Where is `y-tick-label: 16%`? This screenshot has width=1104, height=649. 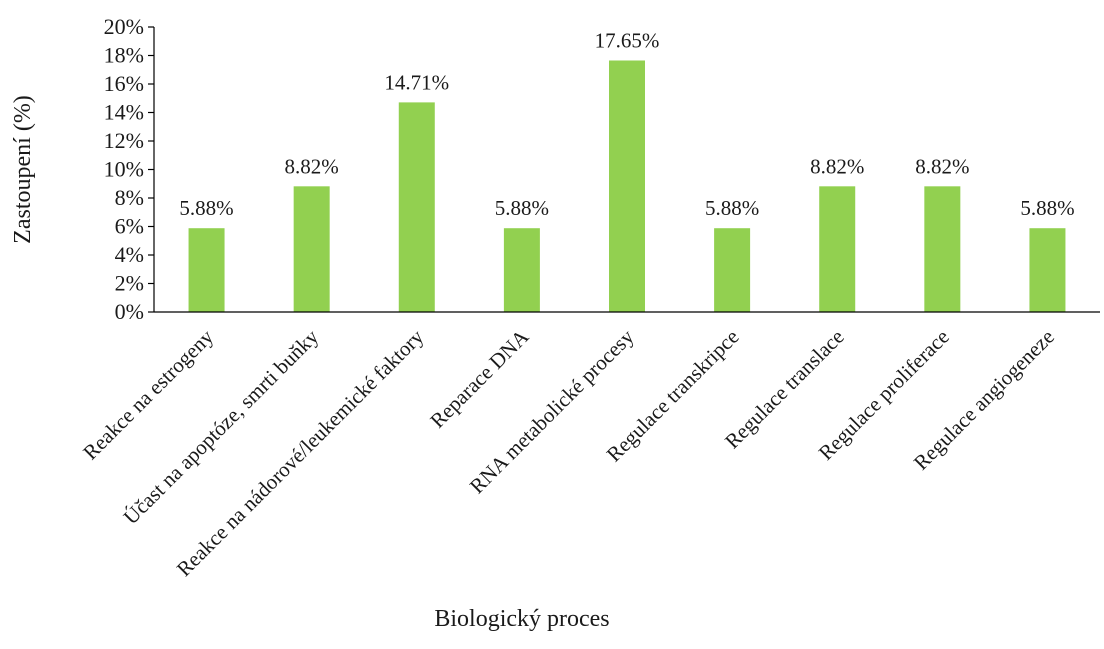
y-tick-label: 16% is located at coordinates (124, 83).